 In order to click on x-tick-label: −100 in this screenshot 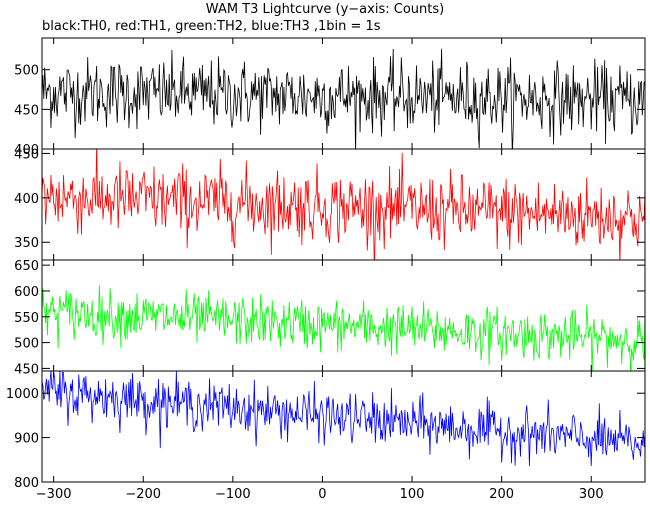, I will do `click(233, 494)`.